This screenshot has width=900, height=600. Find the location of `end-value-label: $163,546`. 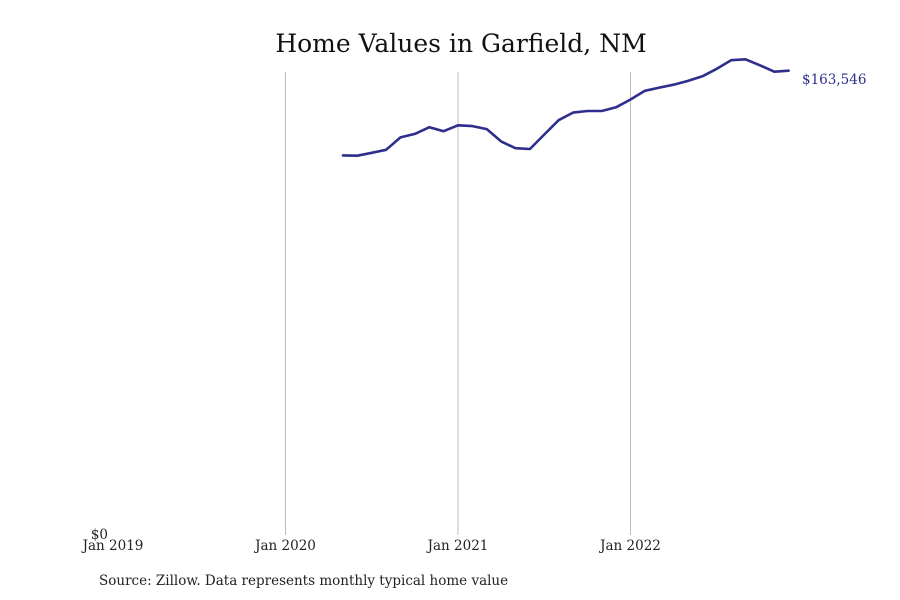

end-value-label: $163,546 is located at coordinates (834, 80).